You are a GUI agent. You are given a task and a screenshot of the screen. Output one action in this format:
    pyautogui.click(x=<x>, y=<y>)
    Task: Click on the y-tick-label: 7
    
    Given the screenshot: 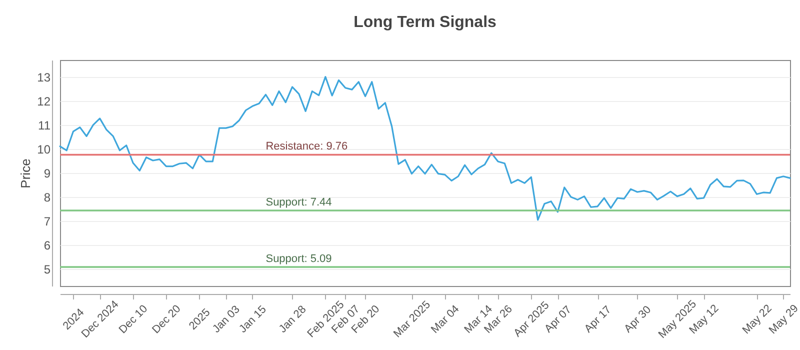 What is the action you would take?
    pyautogui.click(x=47, y=221)
    